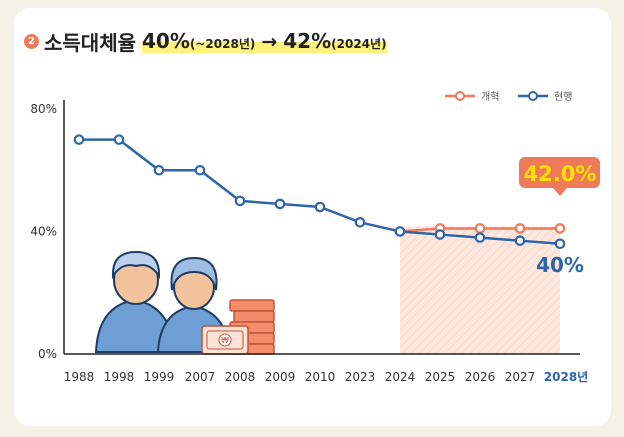  I want to click on illustration: ₩, so click(184, 302).